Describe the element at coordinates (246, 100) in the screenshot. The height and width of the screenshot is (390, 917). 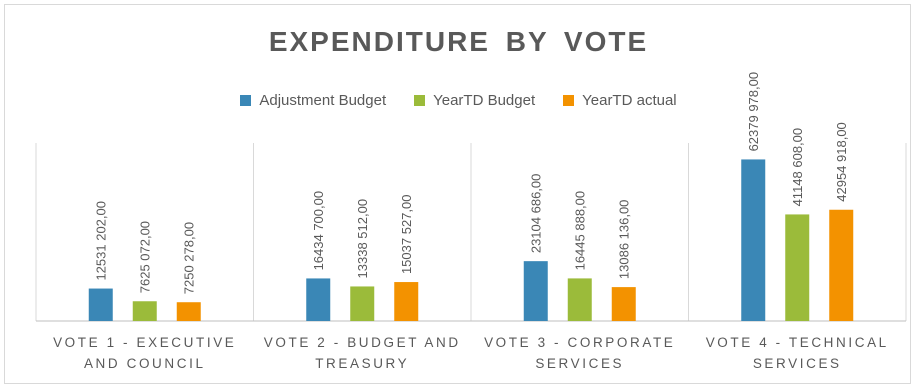
I see `legend-swatch-adjustment-budget` at that location.